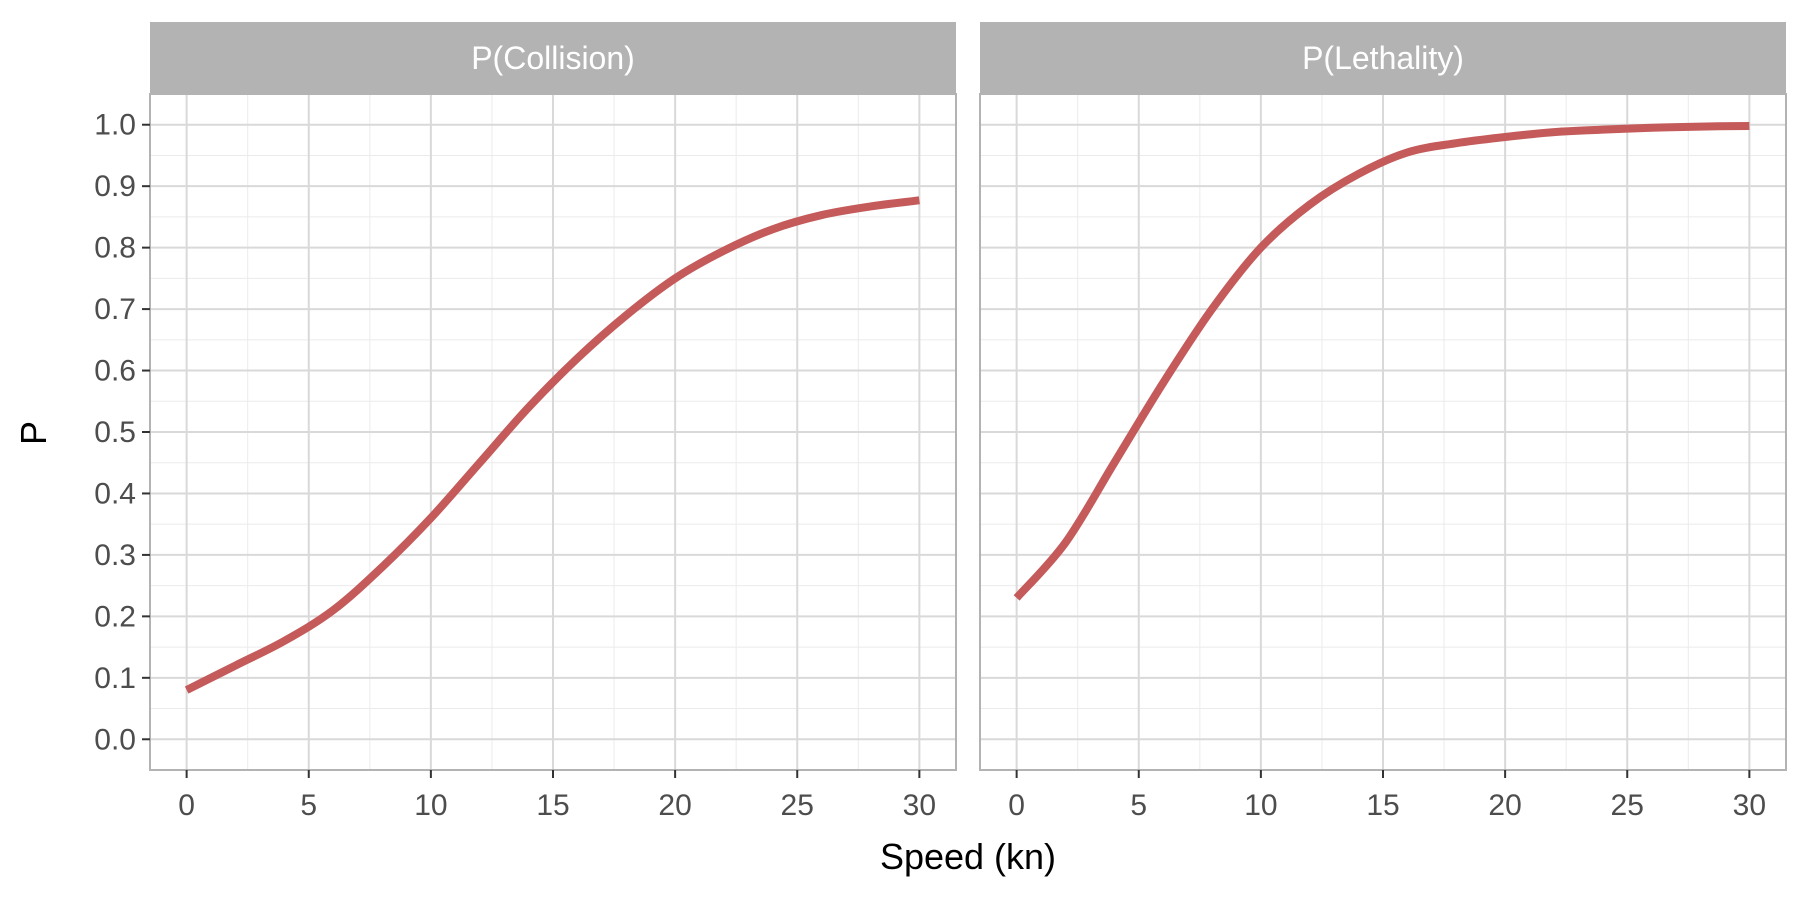 The image size is (1800, 900). What do you see at coordinates (115, 555) in the screenshot?
I see `y-tick-label: 0.3` at bounding box center [115, 555].